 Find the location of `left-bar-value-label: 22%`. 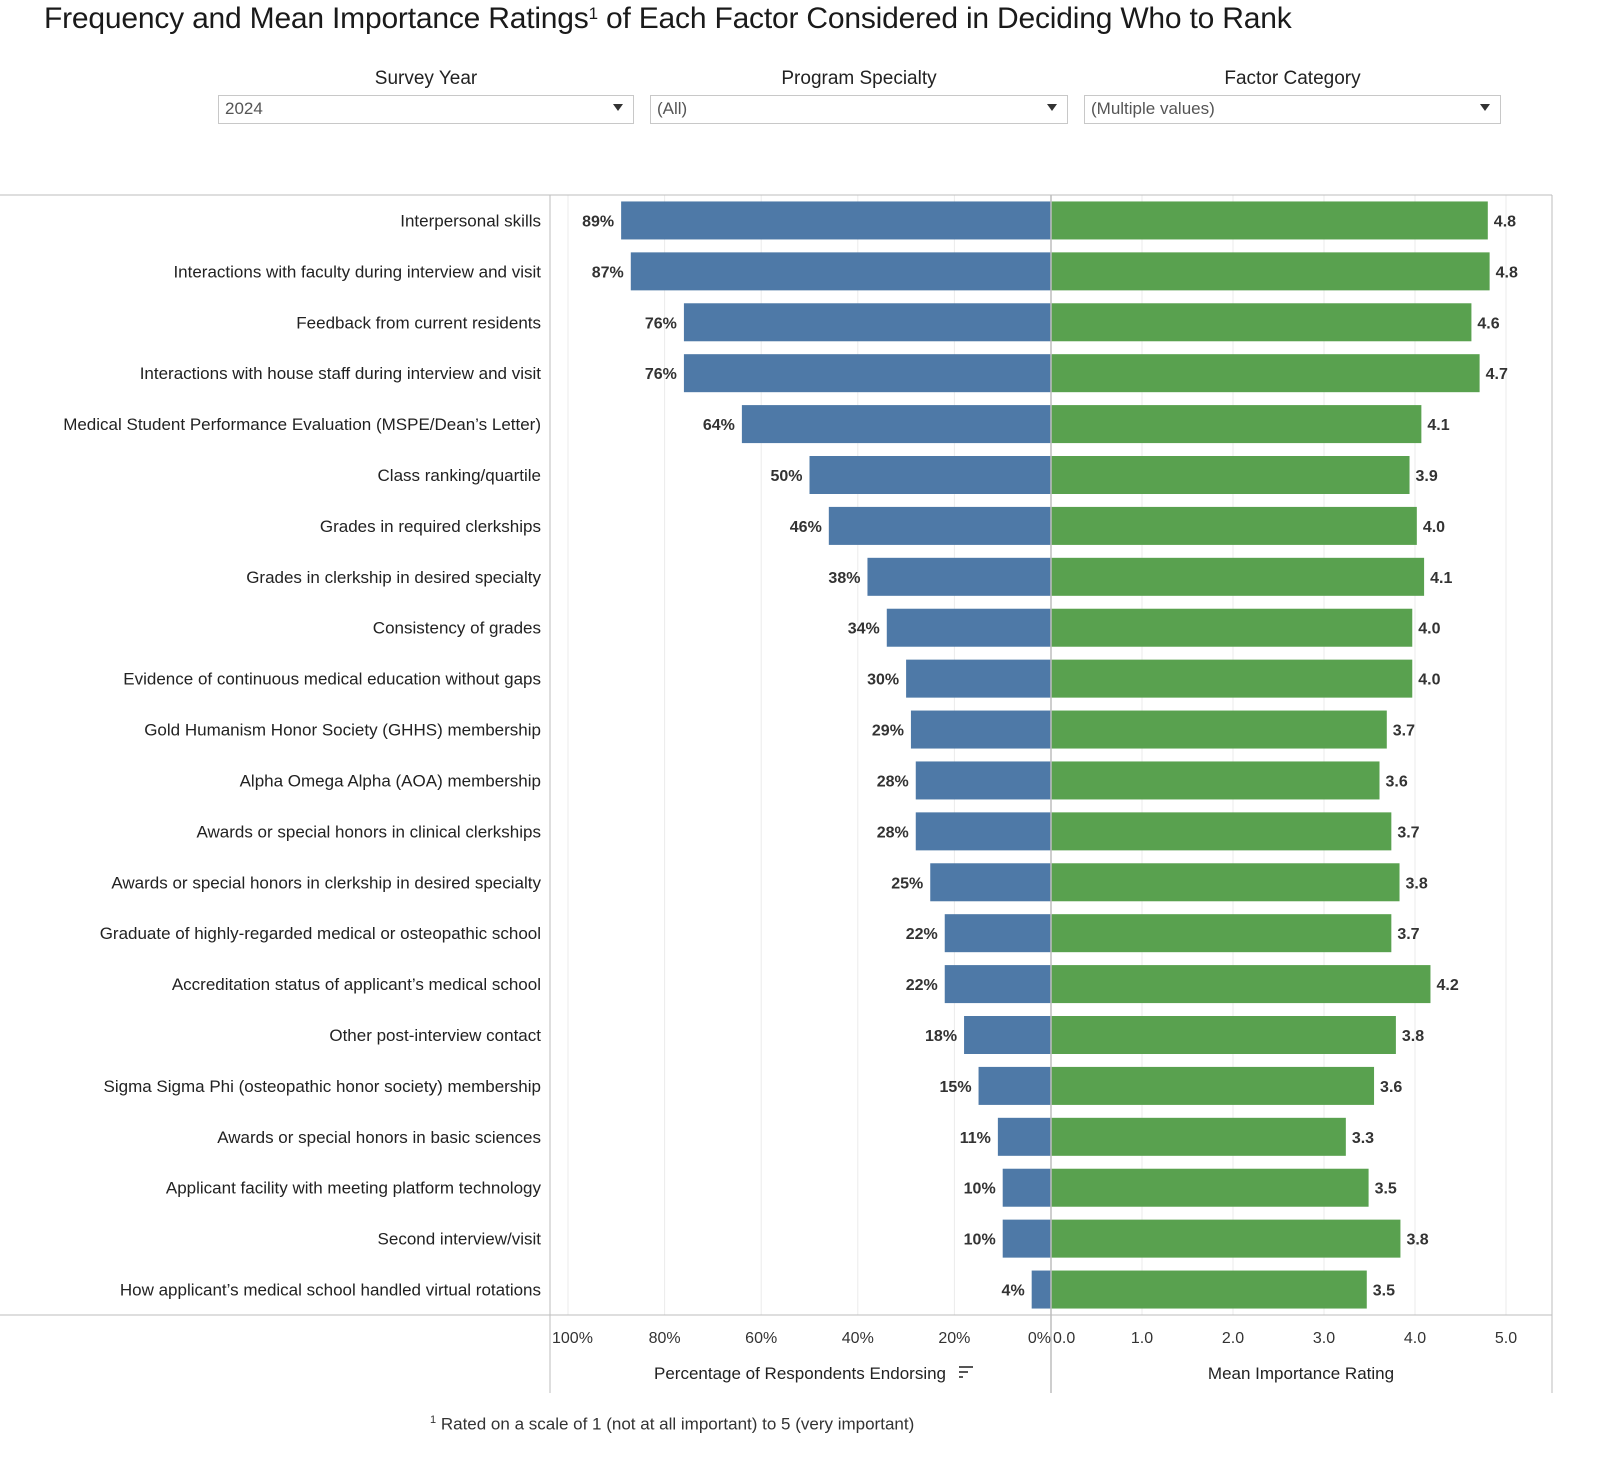

left-bar-value-label: 22% is located at coordinates (922, 985).